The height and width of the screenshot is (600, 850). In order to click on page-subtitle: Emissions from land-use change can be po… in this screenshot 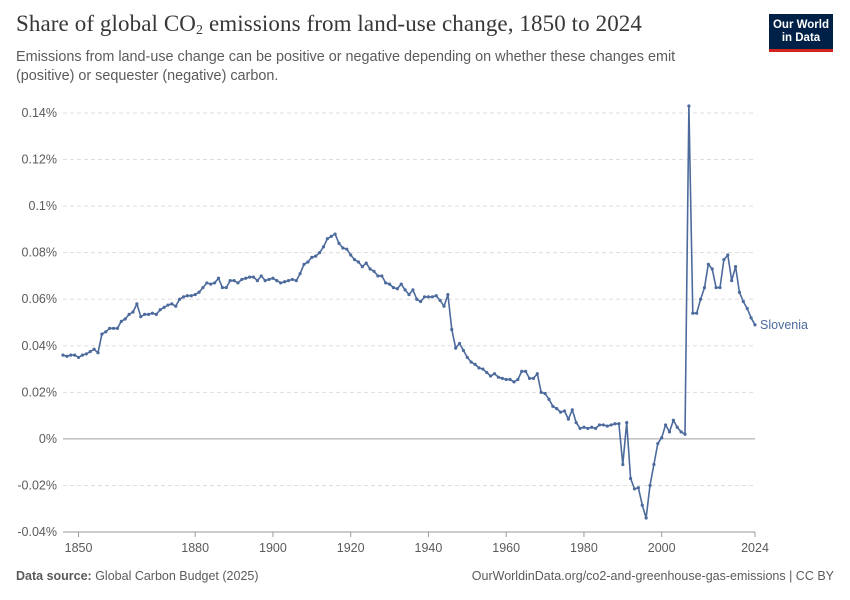, I will do `click(346, 66)`.